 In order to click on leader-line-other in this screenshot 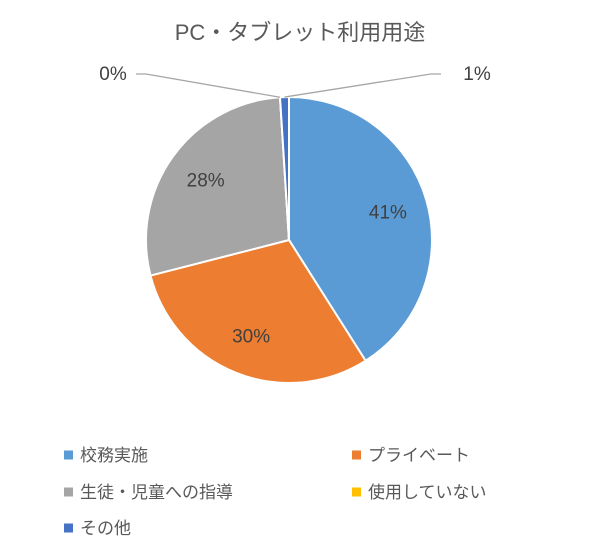, I will do `click(362, 85)`.